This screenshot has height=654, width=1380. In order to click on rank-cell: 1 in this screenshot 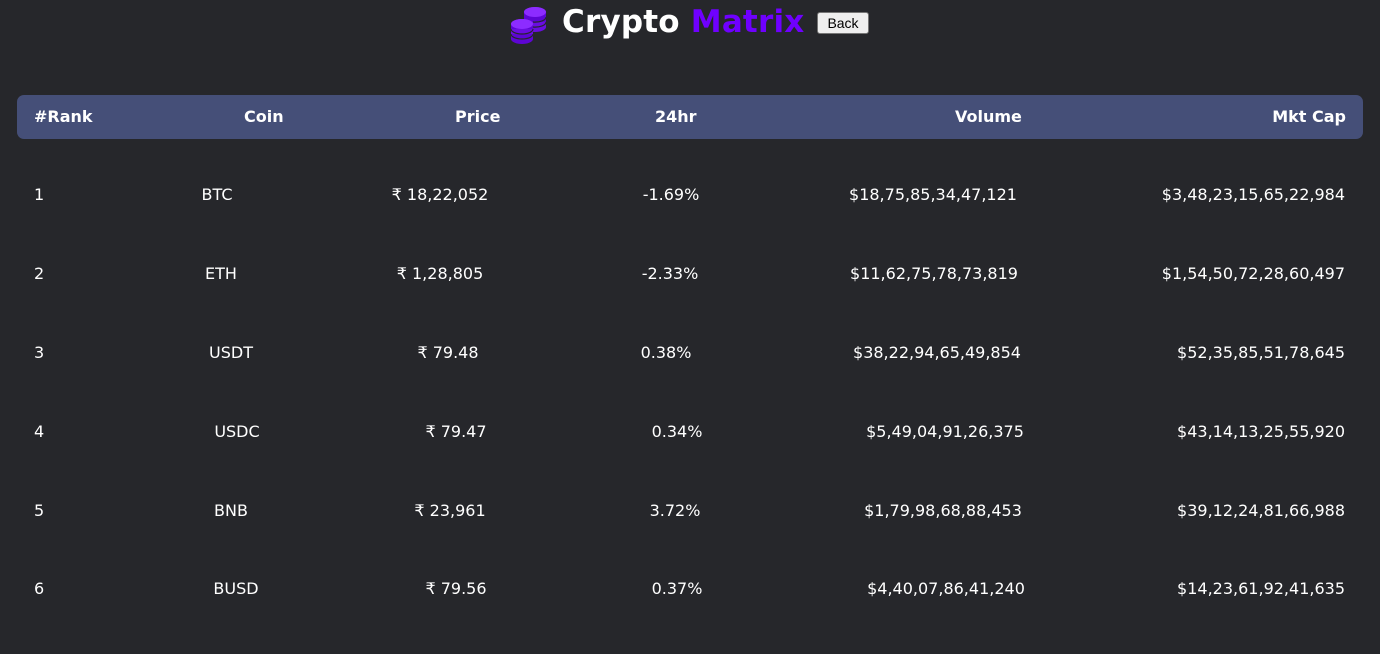, I will do `click(39, 194)`.